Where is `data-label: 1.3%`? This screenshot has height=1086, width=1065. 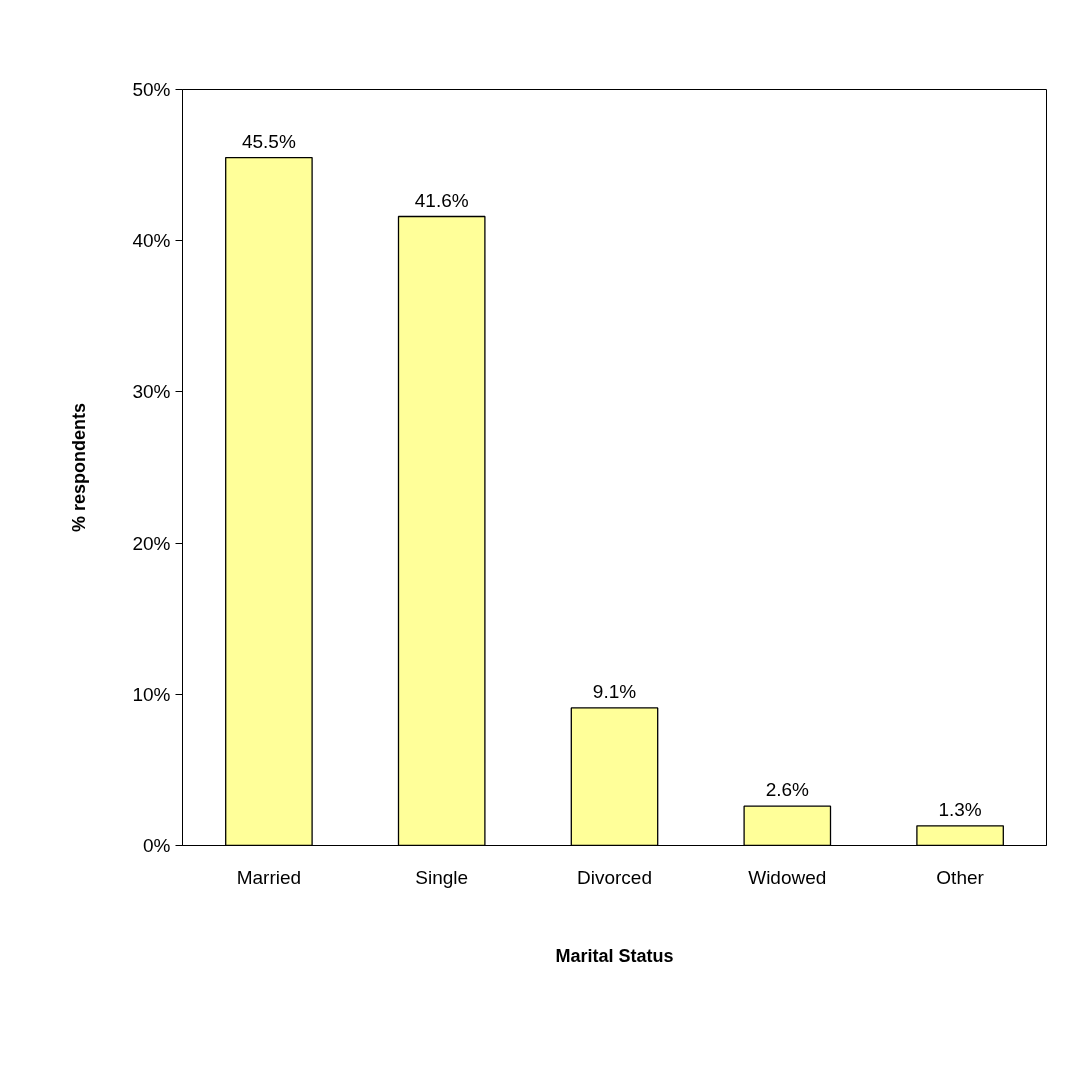
data-label: 1.3% is located at coordinates (960, 809).